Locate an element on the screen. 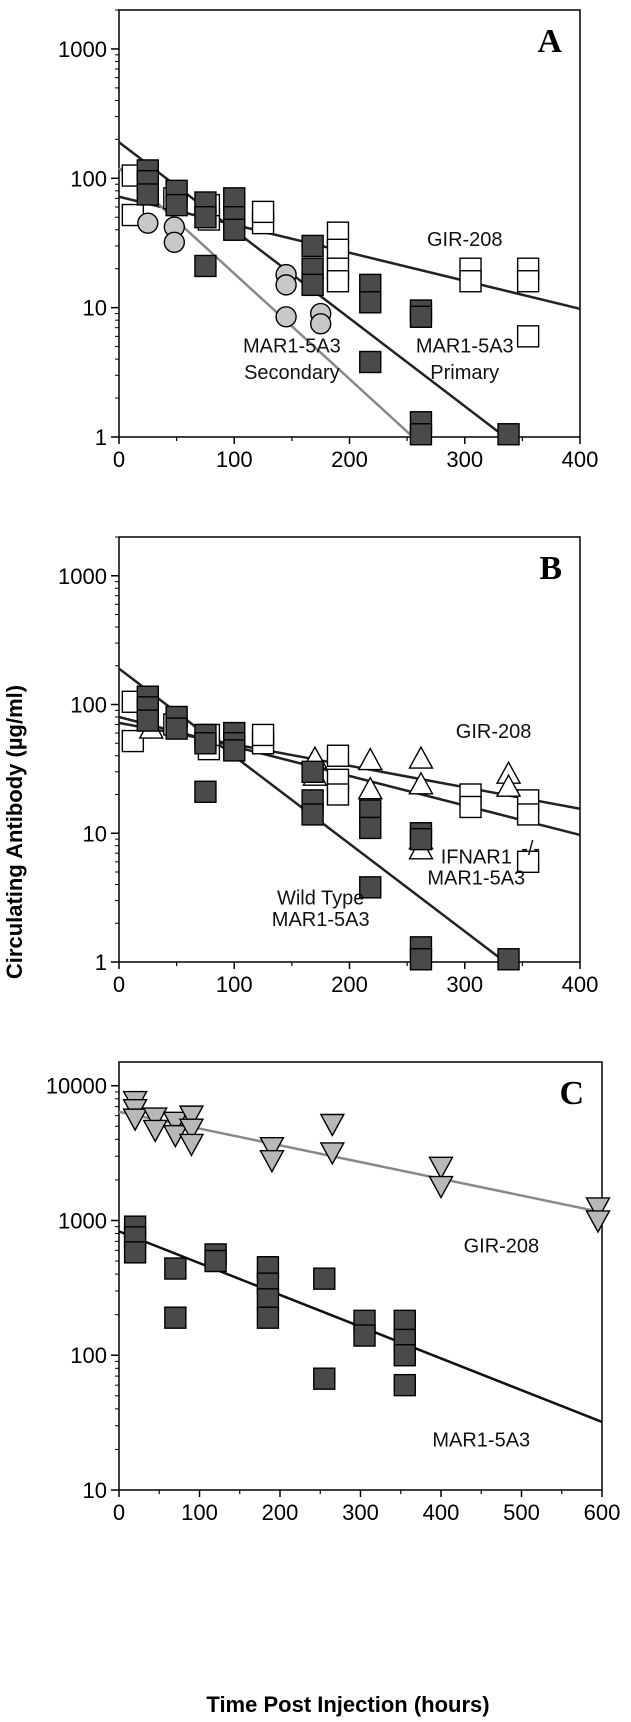 The image size is (631, 1722). series-label: -/- is located at coordinates (530, 849).